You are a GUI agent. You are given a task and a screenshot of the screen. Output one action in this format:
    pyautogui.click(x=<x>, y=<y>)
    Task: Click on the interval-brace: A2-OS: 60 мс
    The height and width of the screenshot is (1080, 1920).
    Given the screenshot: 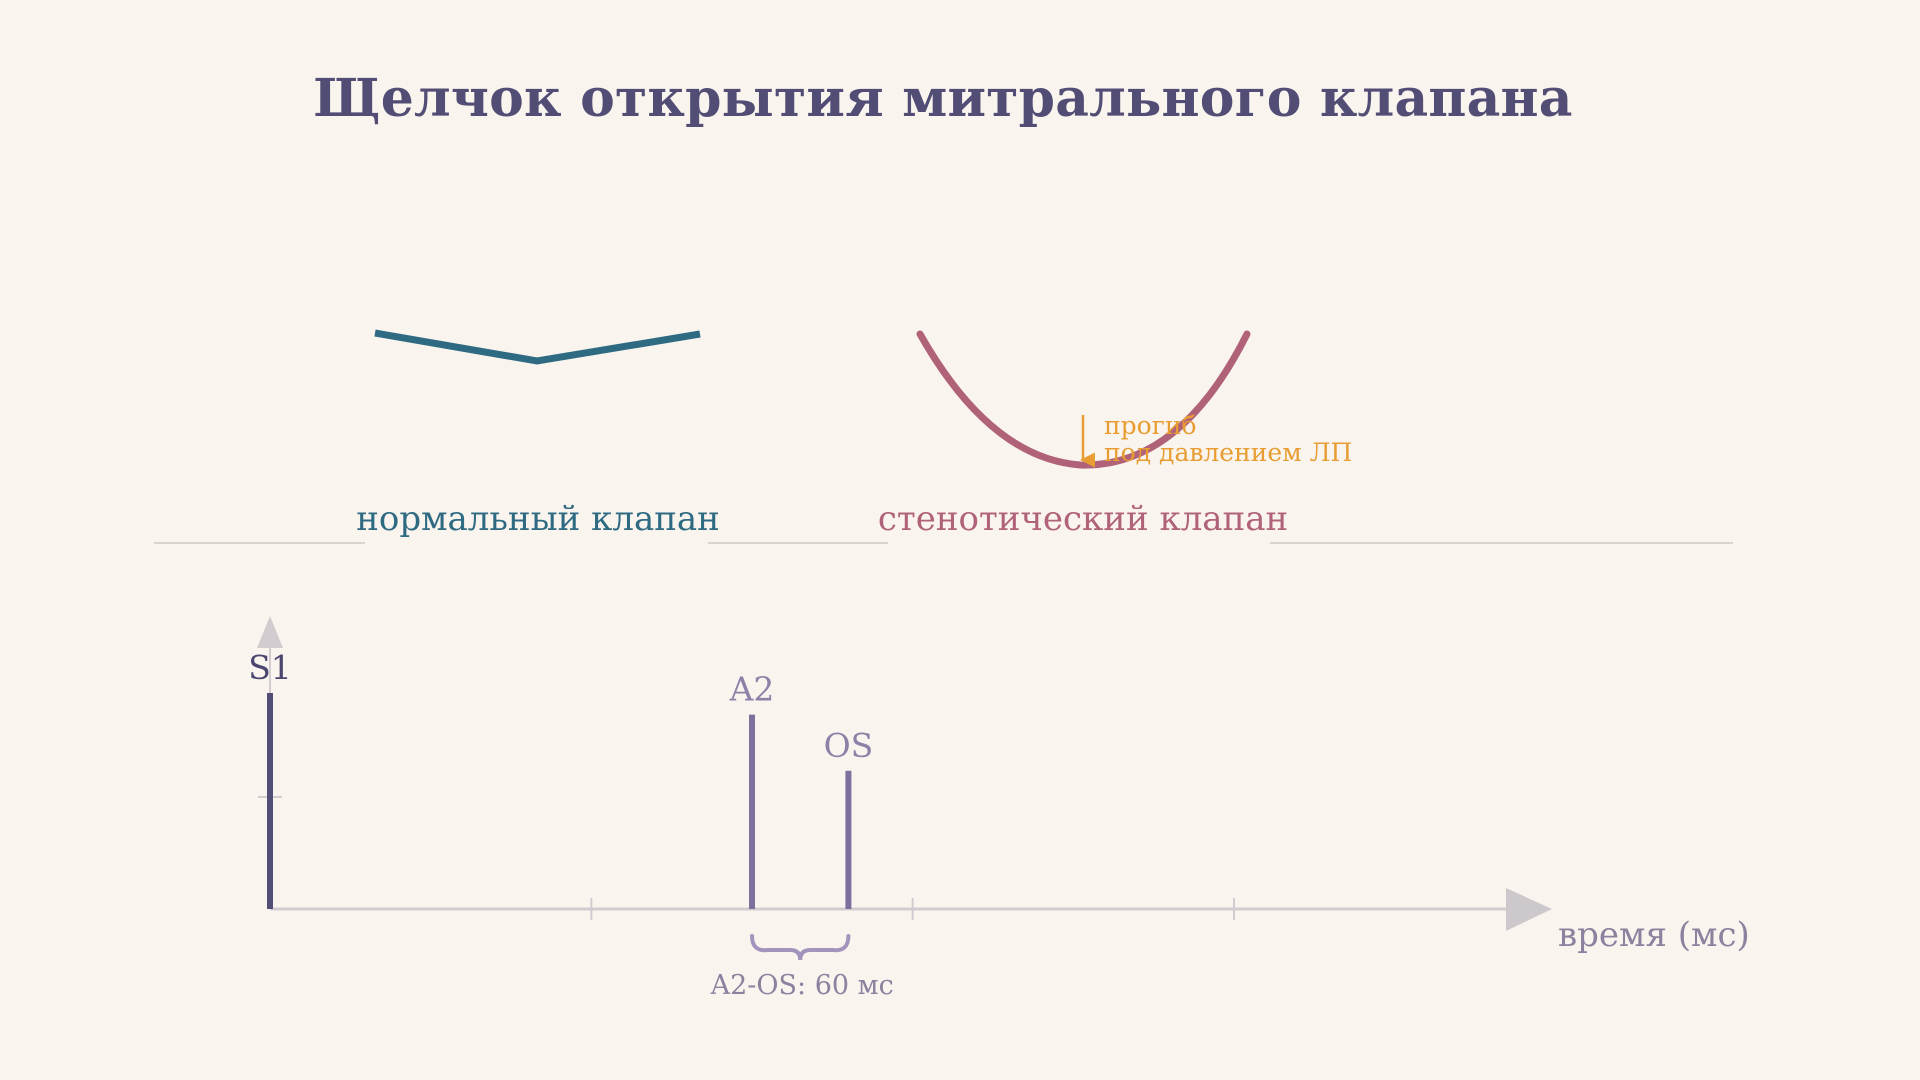 What is the action you would take?
    pyautogui.click(x=802, y=967)
    